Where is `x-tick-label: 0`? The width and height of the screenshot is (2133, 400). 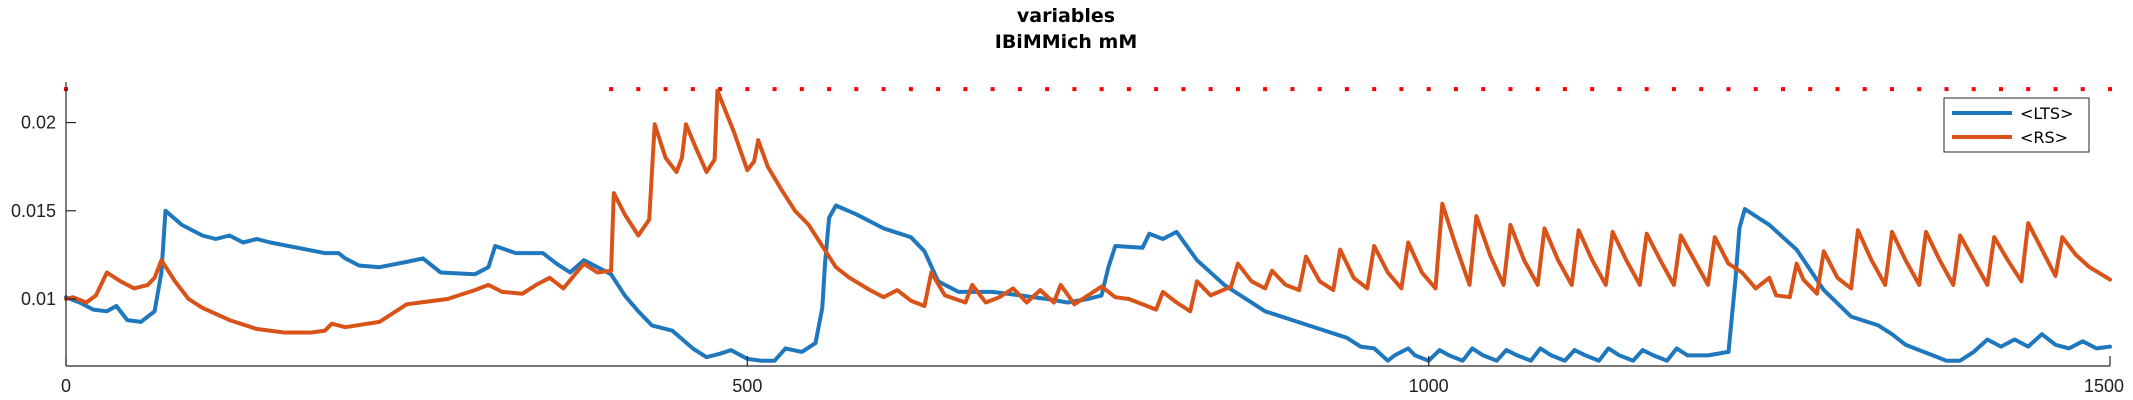 x-tick-label: 0 is located at coordinates (66, 386).